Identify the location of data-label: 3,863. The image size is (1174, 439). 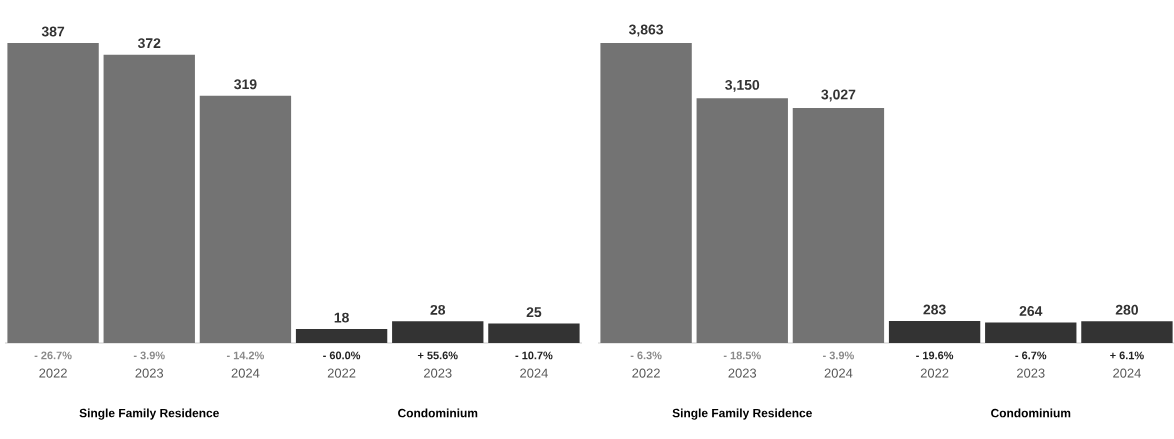
(646, 30).